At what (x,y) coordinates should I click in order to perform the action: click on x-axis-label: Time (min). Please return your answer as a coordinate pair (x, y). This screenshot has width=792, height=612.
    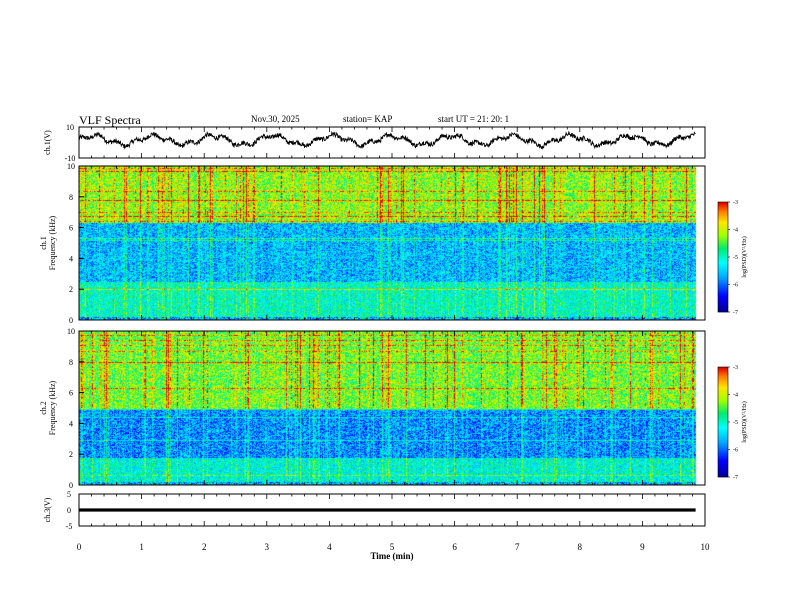
    Looking at the image, I should click on (391, 556).